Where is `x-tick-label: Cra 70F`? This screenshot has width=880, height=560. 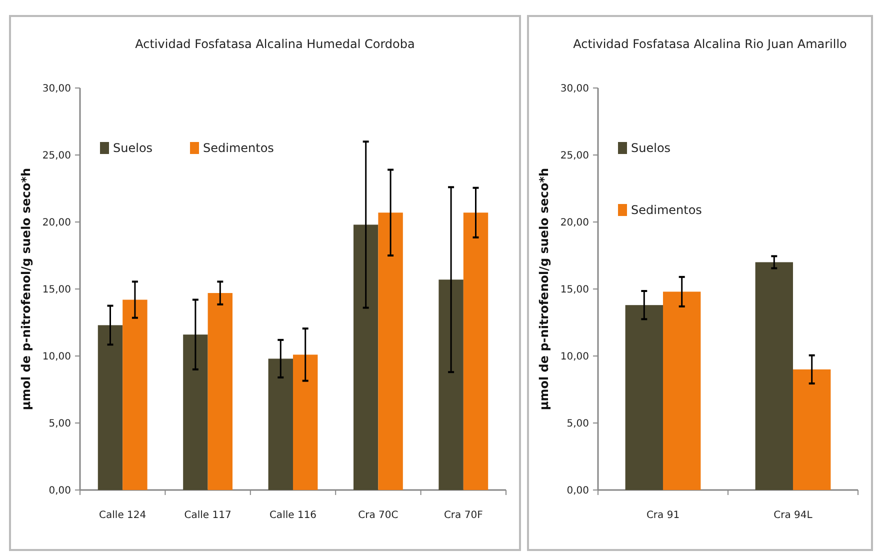
x-tick-label: Cra 70F is located at coordinates (464, 515).